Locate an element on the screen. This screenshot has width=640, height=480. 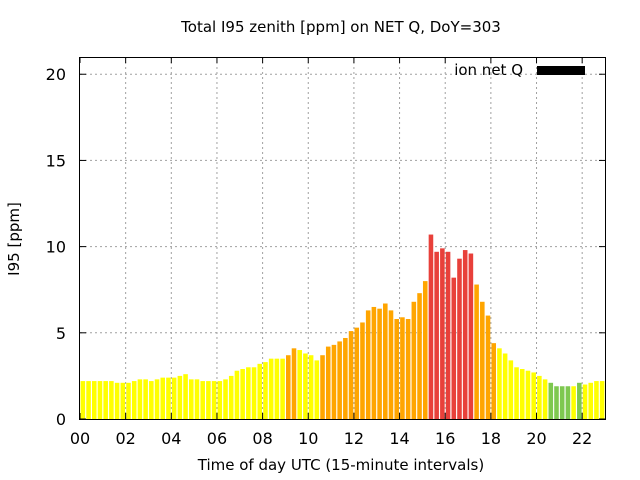
x-tick-label: 02 is located at coordinates (125, 438).